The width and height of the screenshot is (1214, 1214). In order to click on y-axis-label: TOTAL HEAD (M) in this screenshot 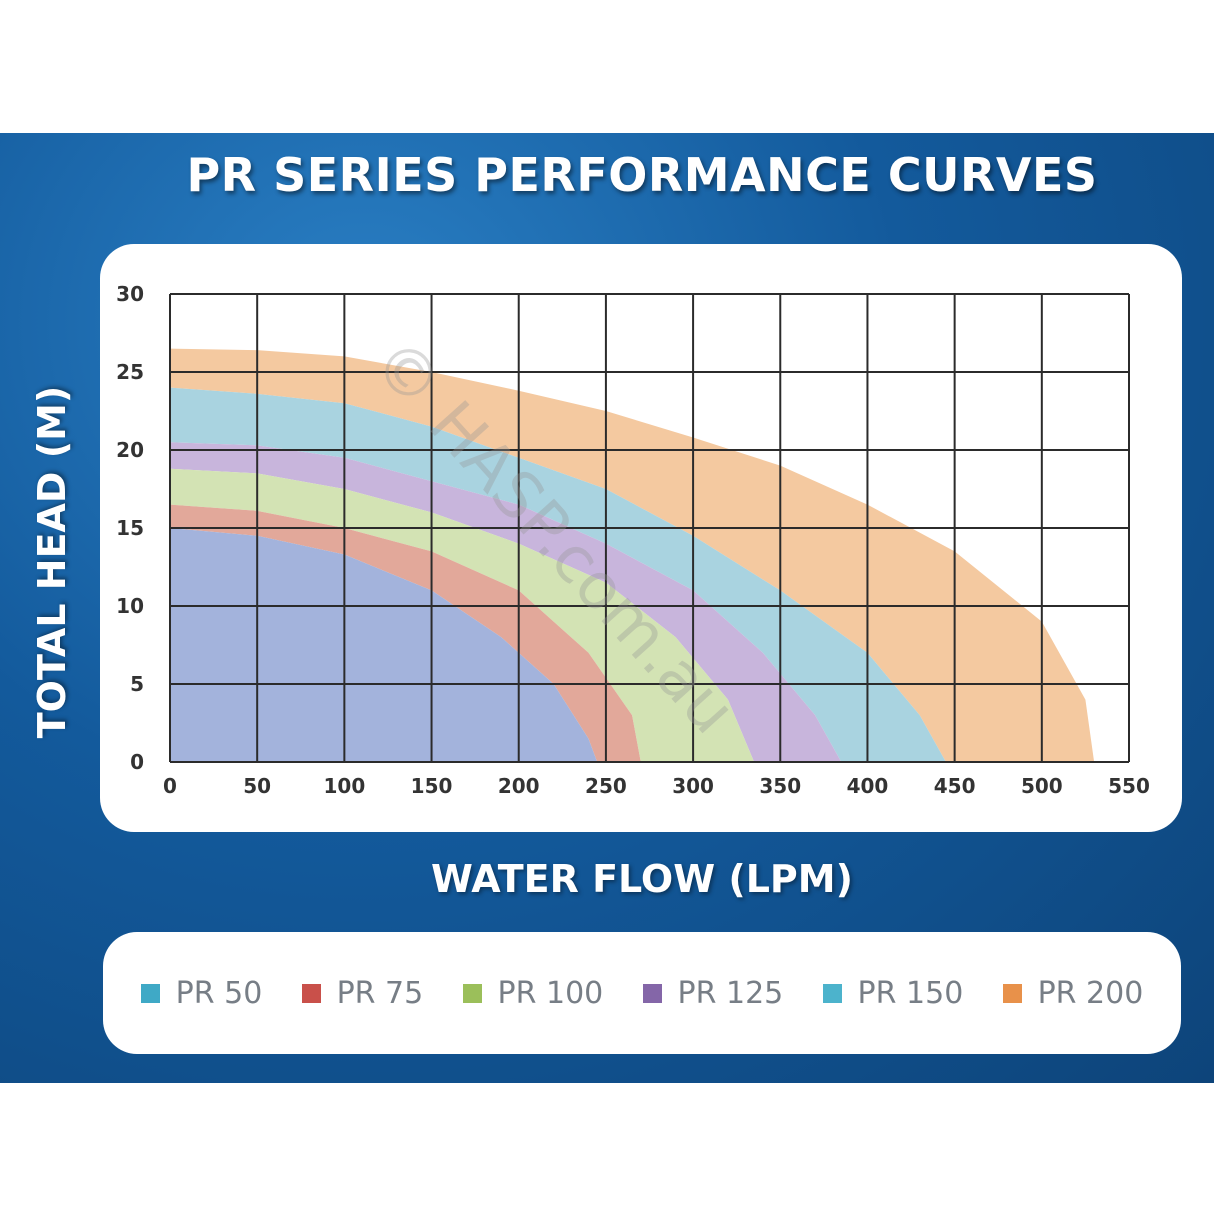, I will do `click(52, 562)`.